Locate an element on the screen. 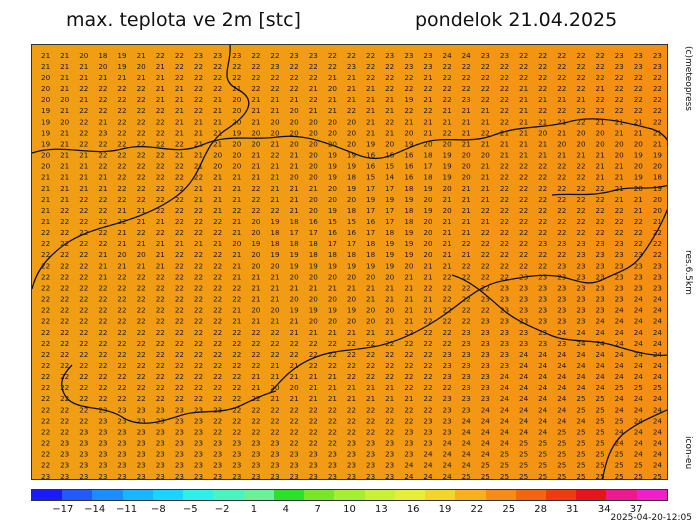  colorbar-tick-label: 34 is located at coordinates (604, 509).